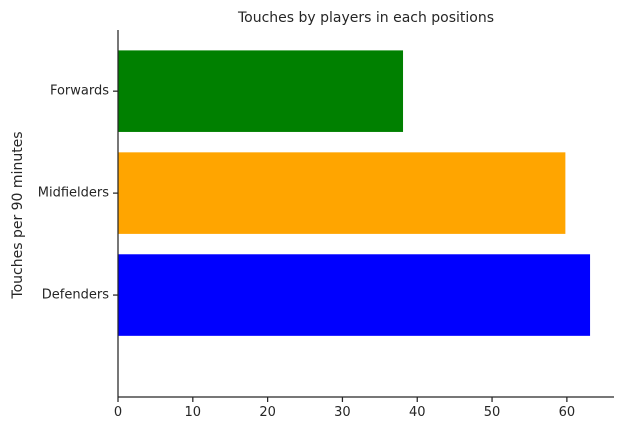  What do you see at coordinates (267, 412) in the screenshot?
I see `x-tick-label: 20` at bounding box center [267, 412].